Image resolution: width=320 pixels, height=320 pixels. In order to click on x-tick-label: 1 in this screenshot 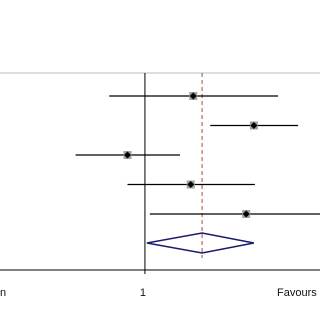, I will do `click(143, 293)`.